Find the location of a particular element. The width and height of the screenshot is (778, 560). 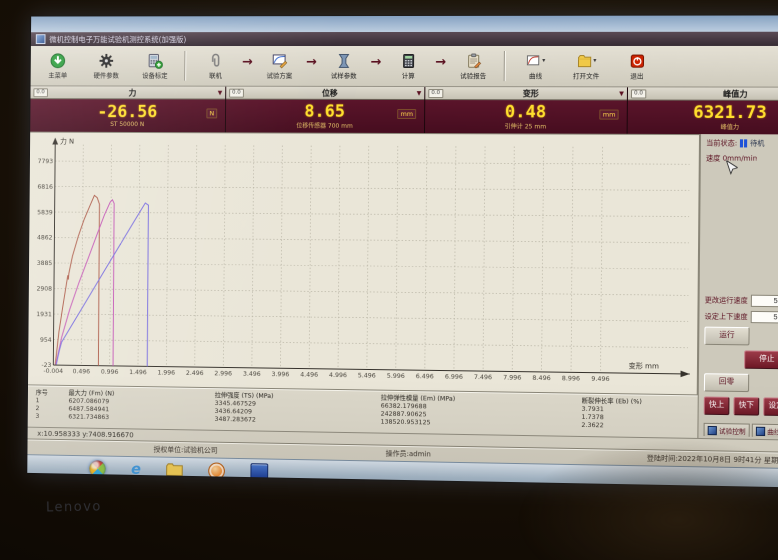

displacement-unit: mm is located at coordinates (407, 114).